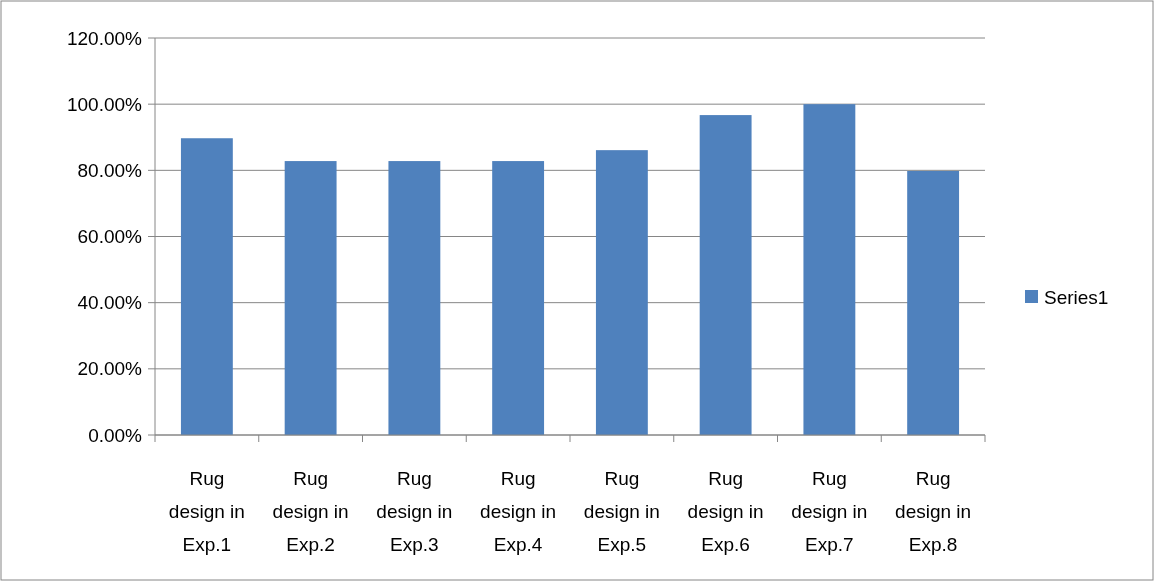 Image resolution: width=1154 pixels, height=581 pixels. I want to click on y-tick-label: 80.00%, so click(110, 170).